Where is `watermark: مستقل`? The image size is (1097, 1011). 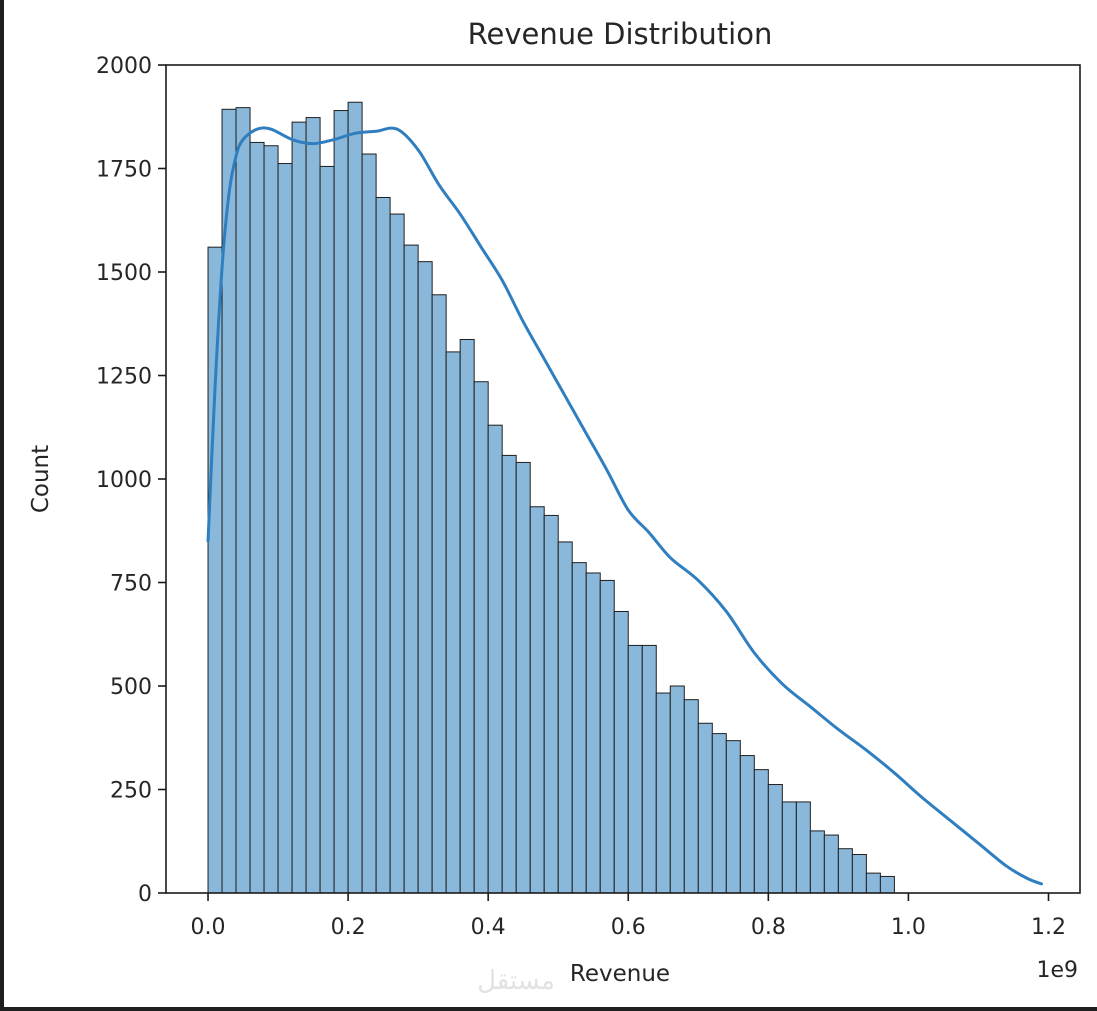 watermark: مستقل is located at coordinates (516, 981).